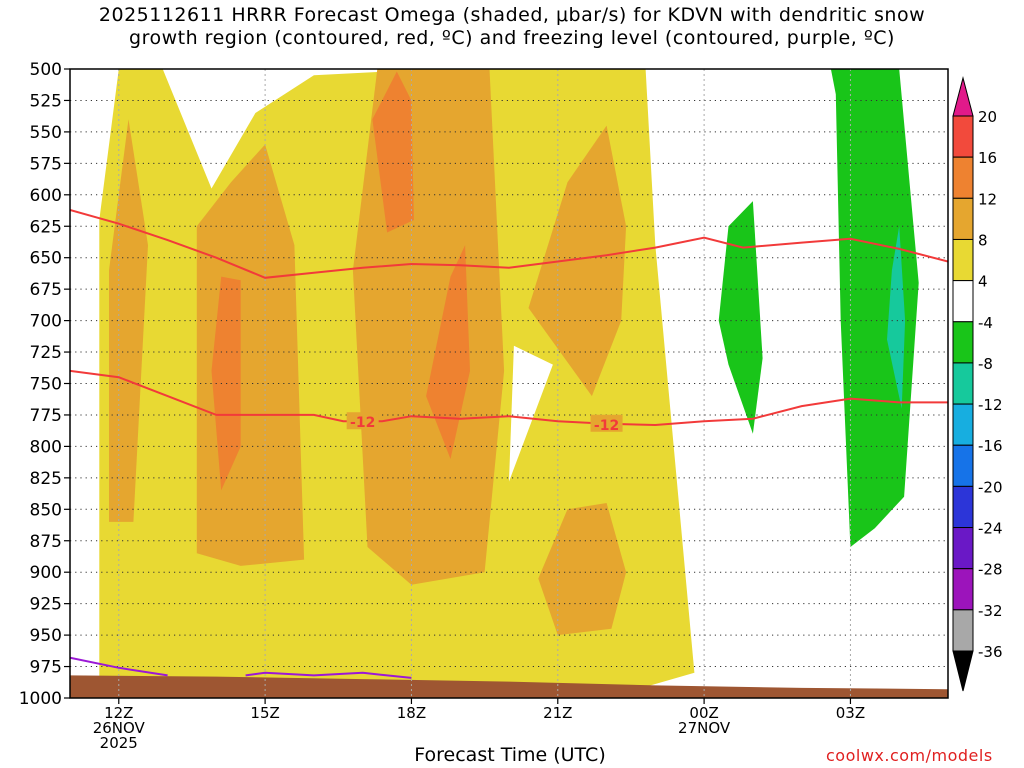 This screenshot has height=768, width=1024. I want to click on contour-label-0: -12, so click(362, 423).